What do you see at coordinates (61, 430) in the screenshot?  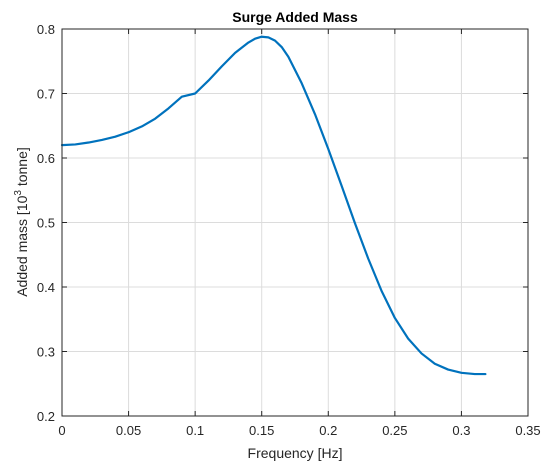 I see `x-tick-label: 0` at bounding box center [61, 430].